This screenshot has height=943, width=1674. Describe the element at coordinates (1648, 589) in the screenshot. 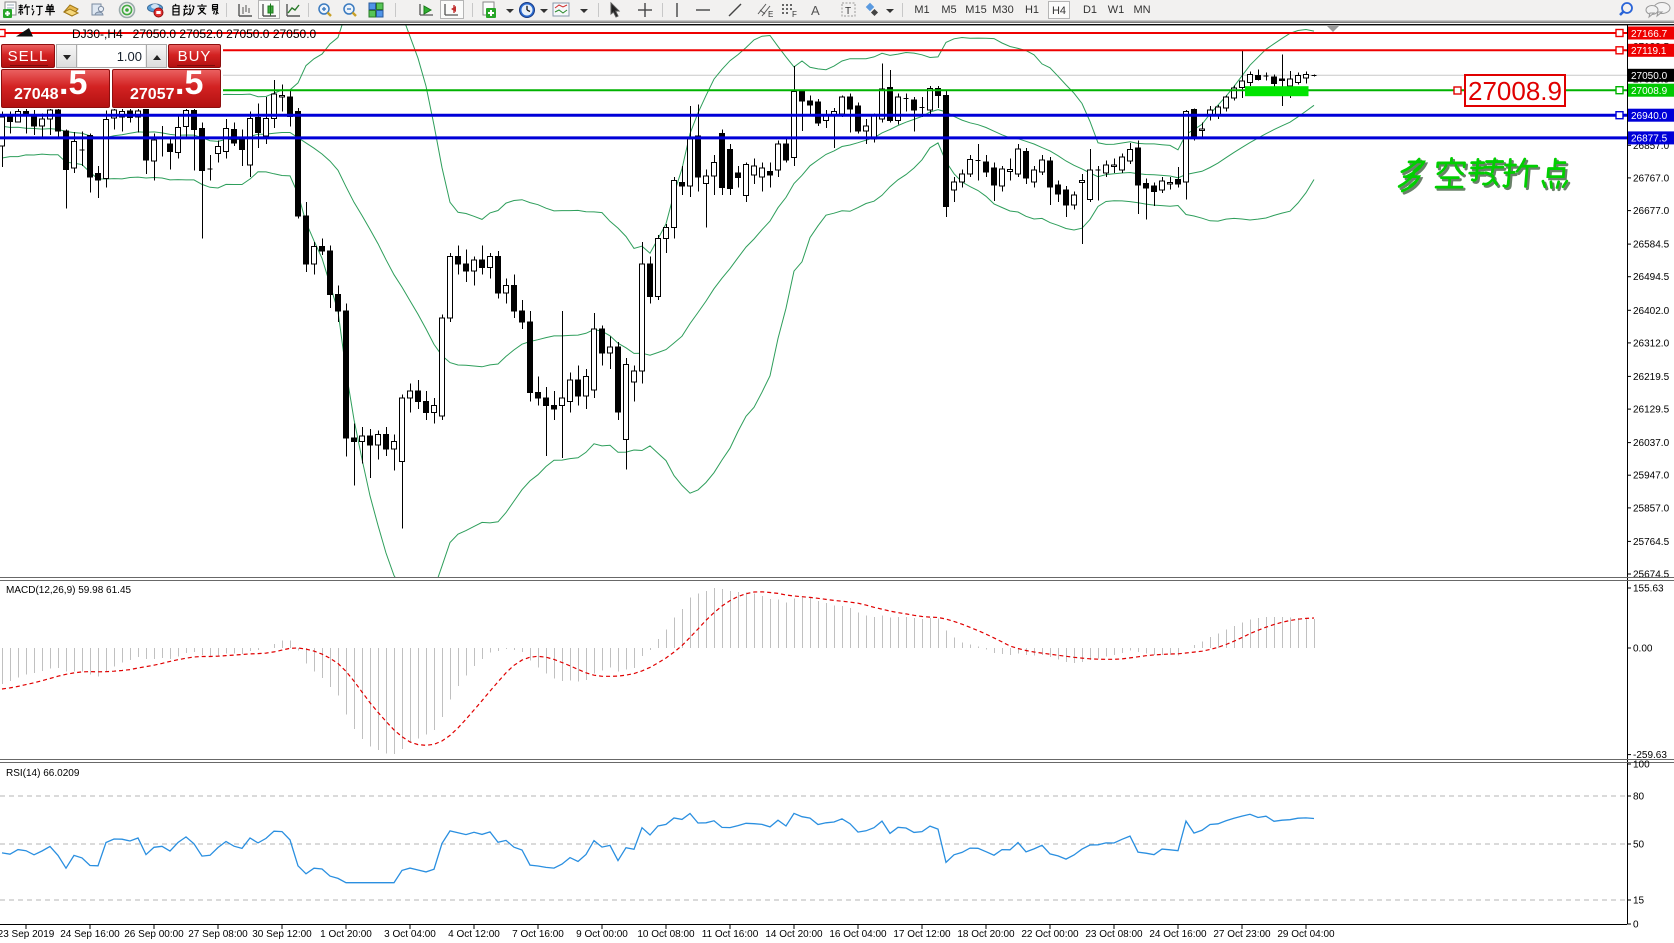

I see `svg-text: 155.63` at that location.